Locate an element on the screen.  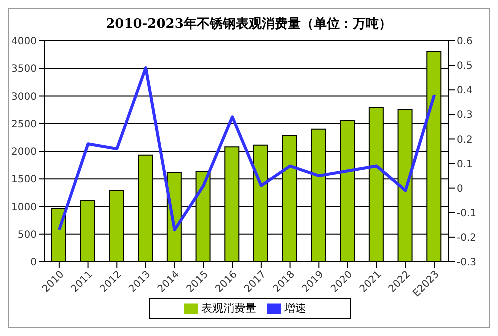
y2-tick-label: 0.2 is located at coordinates (465, 140).